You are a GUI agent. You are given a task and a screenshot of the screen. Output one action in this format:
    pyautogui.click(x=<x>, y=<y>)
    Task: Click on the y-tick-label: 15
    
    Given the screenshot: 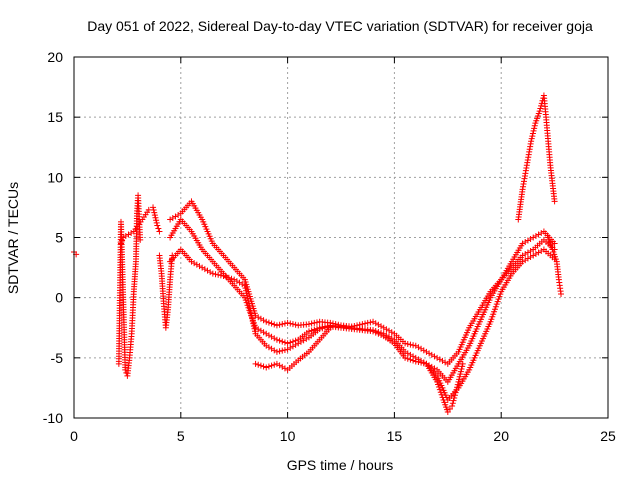 What is the action you would take?
    pyautogui.click(x=55, y=117)
    